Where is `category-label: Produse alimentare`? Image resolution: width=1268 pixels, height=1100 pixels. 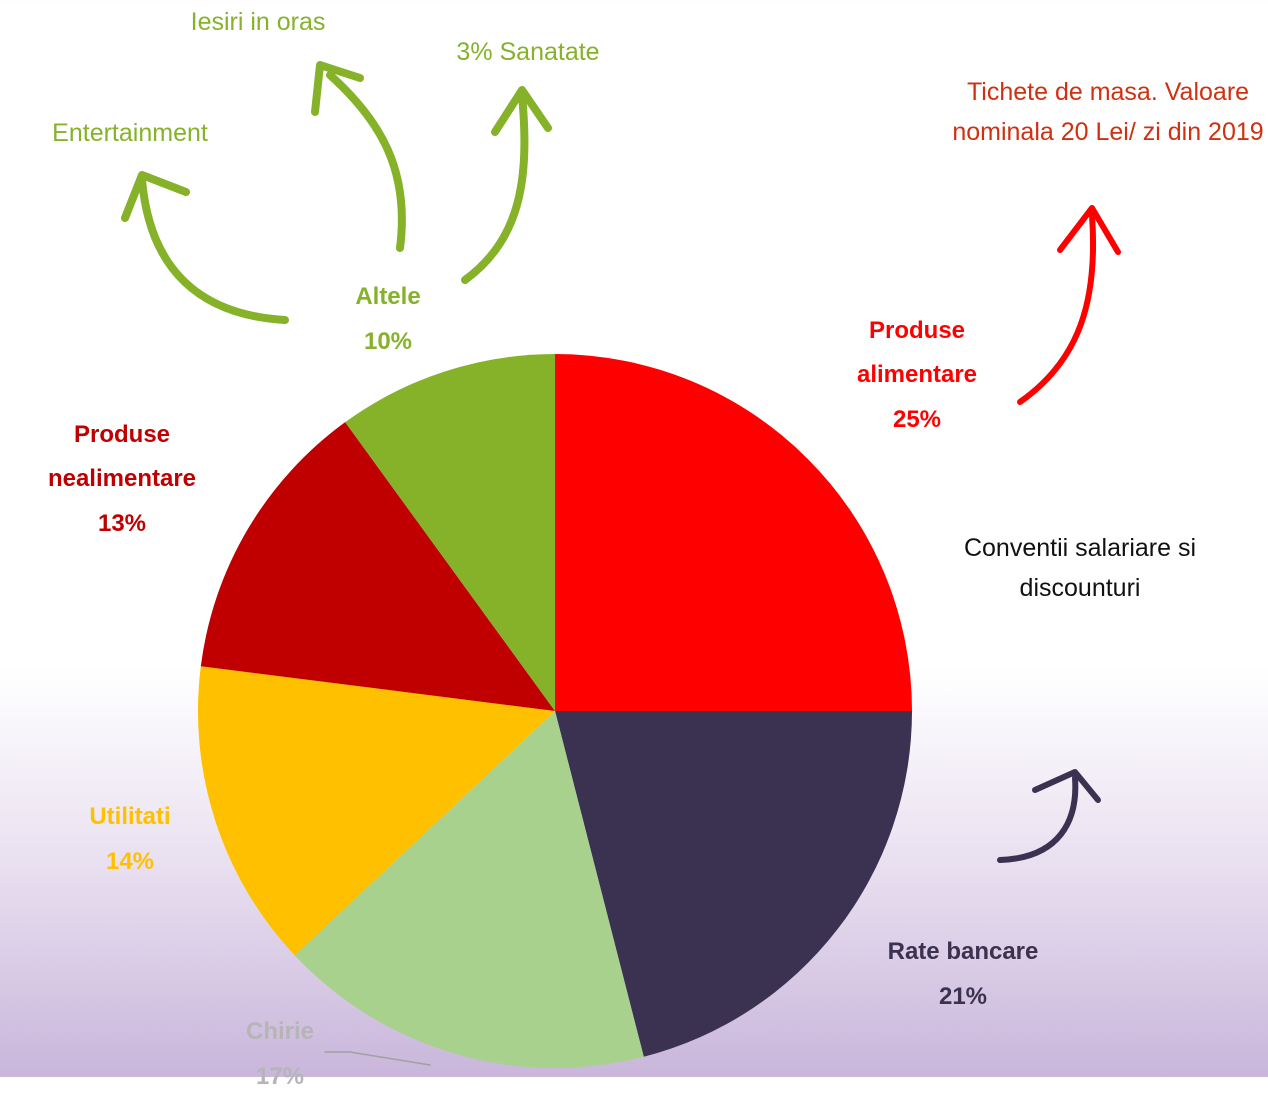
category-label: Produse alimentare is located at coordinates (917, 352).